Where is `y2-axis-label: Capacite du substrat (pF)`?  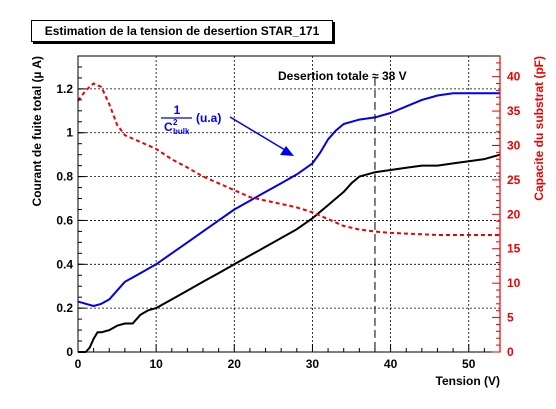
y2-axis-label: Capacite du substrat (pF) is located at coordinates (539, 128).